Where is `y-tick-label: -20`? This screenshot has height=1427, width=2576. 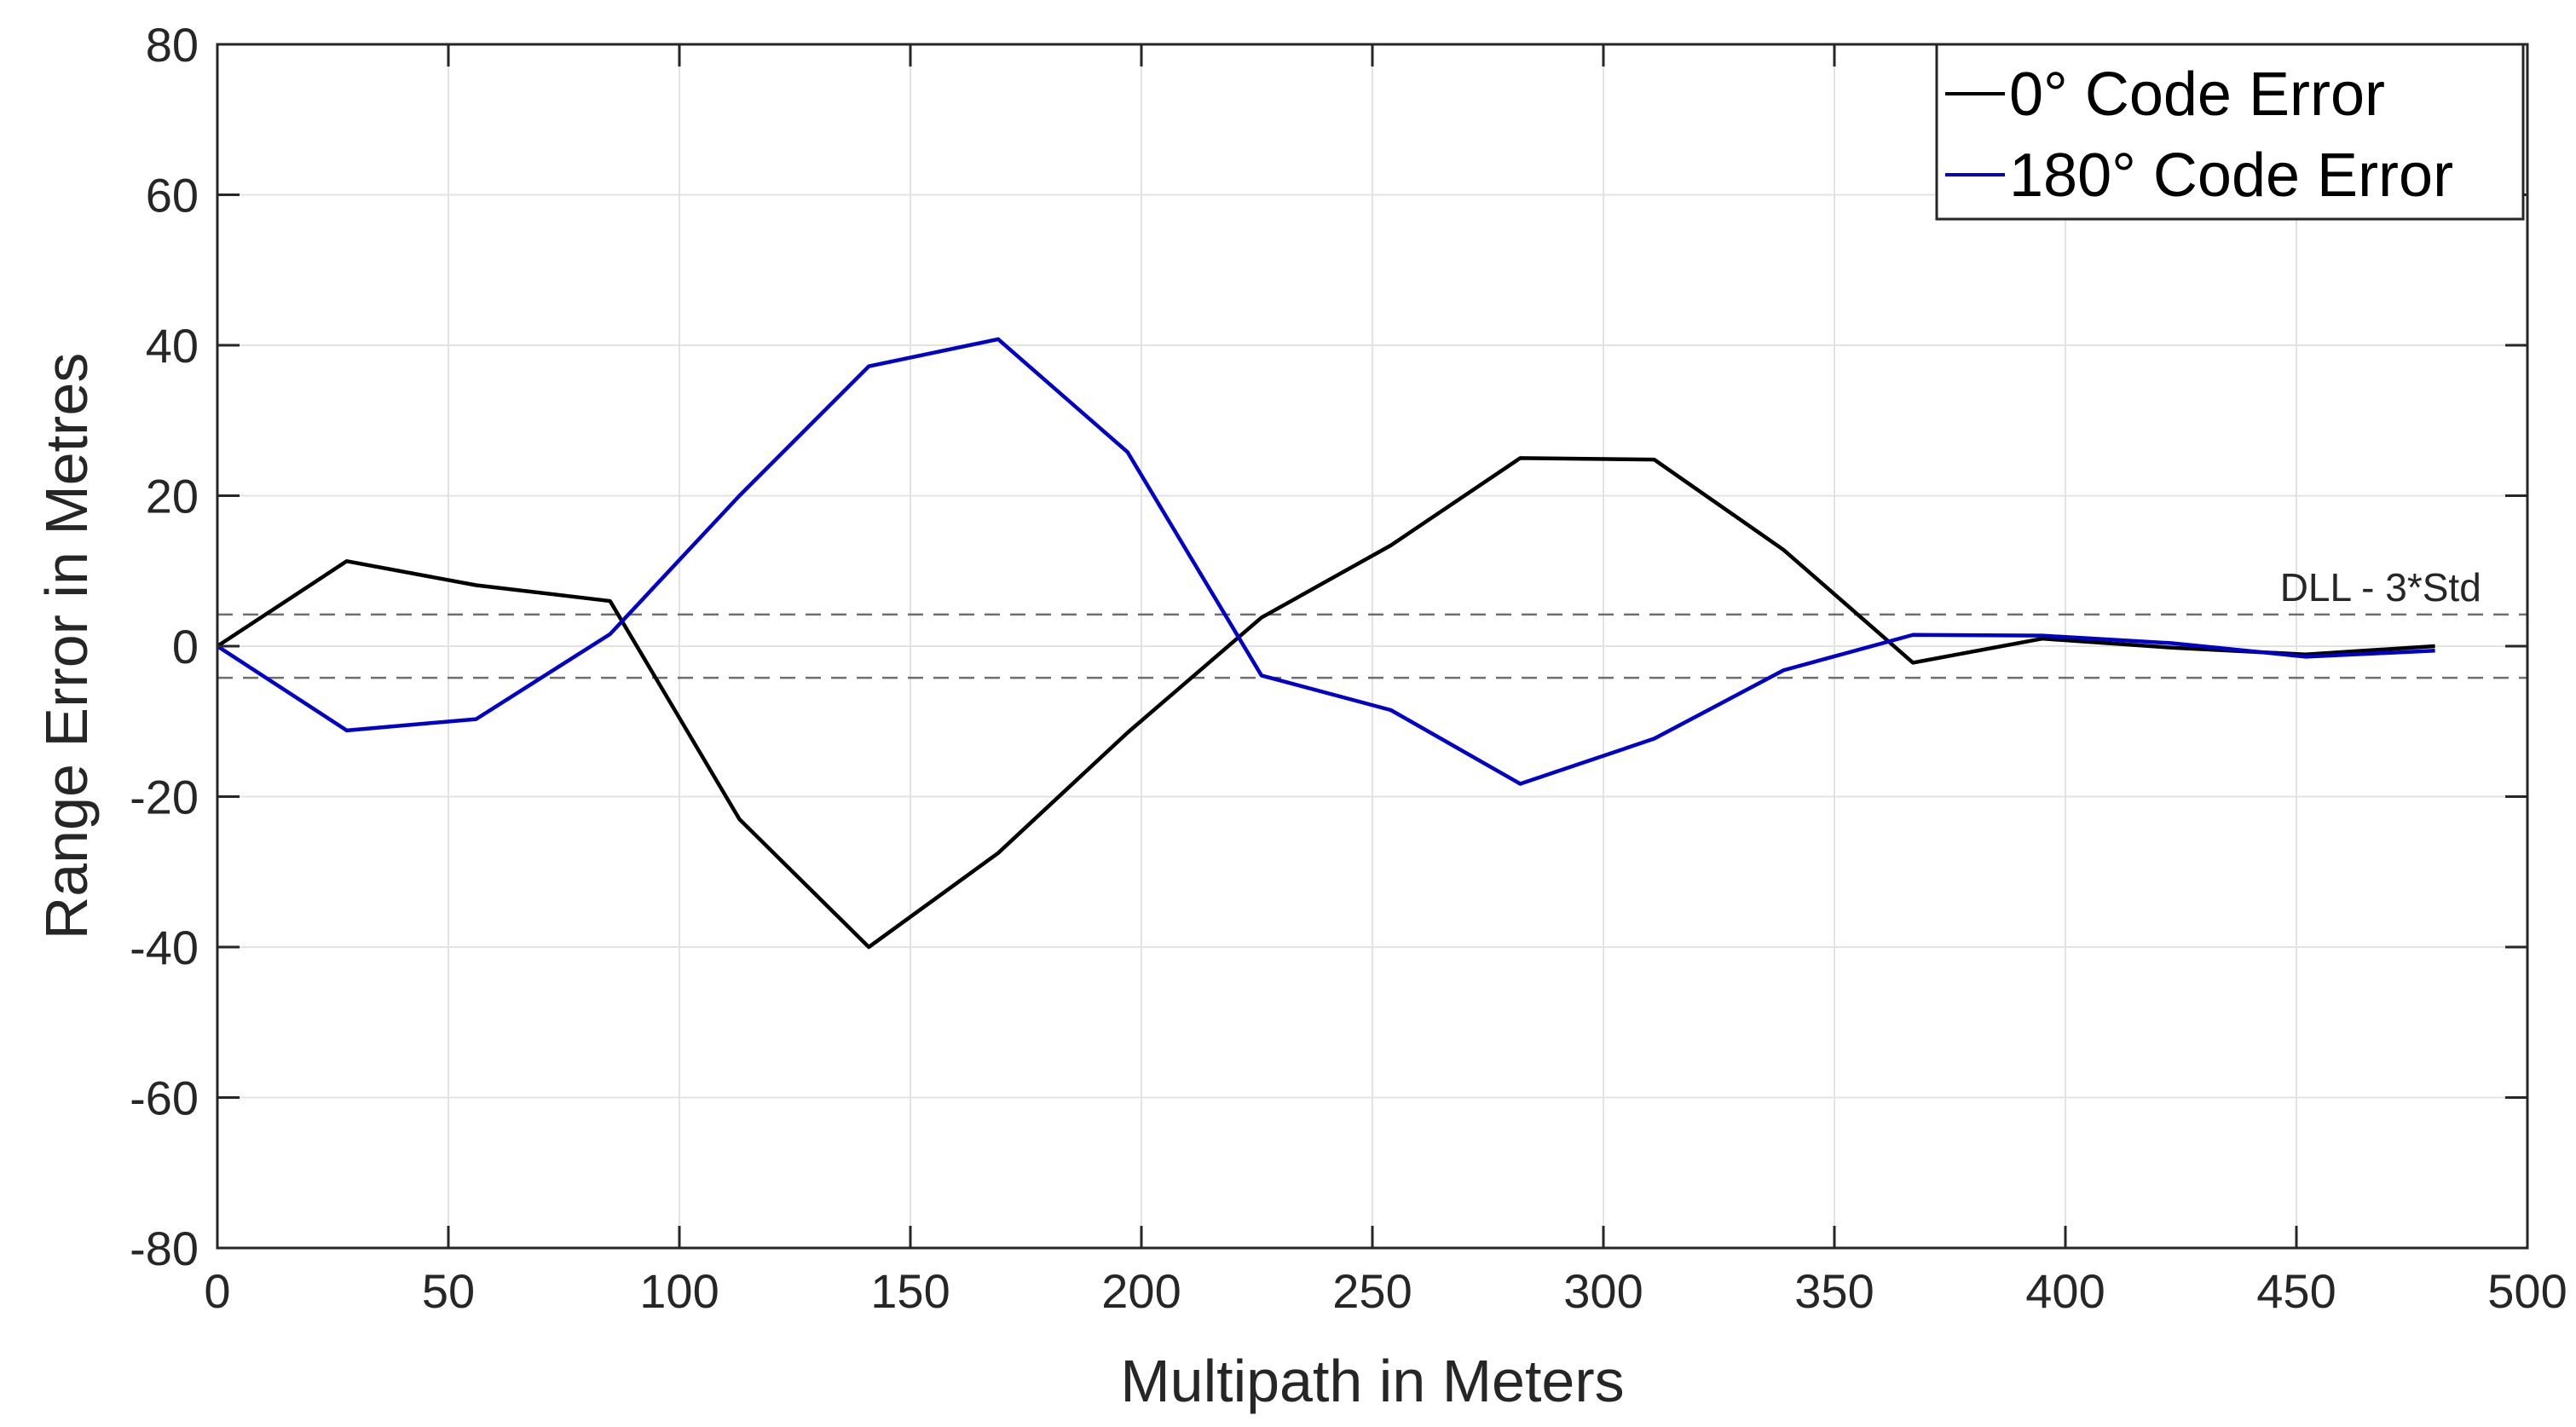 y-tick-label: -20 is located at coordinates (164, 797).